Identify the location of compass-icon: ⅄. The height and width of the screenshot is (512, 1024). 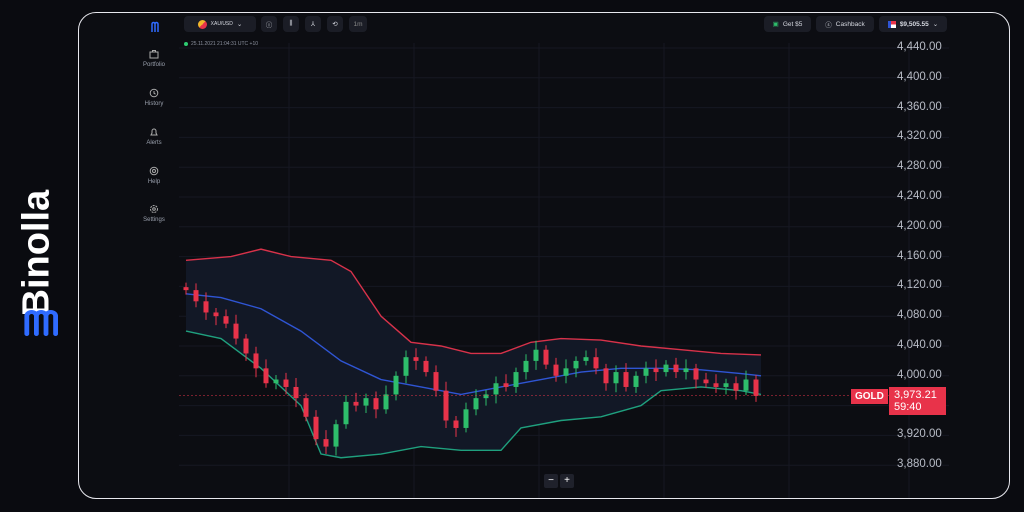
(313, 24).